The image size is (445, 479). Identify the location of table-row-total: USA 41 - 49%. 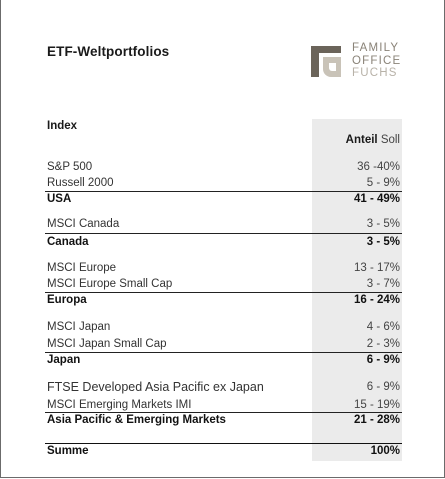
(223, 199).